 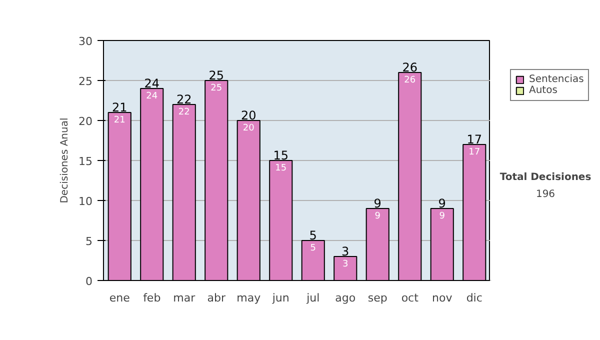 I want to click on x-tick-label: ene, so click(x=119, y=298).